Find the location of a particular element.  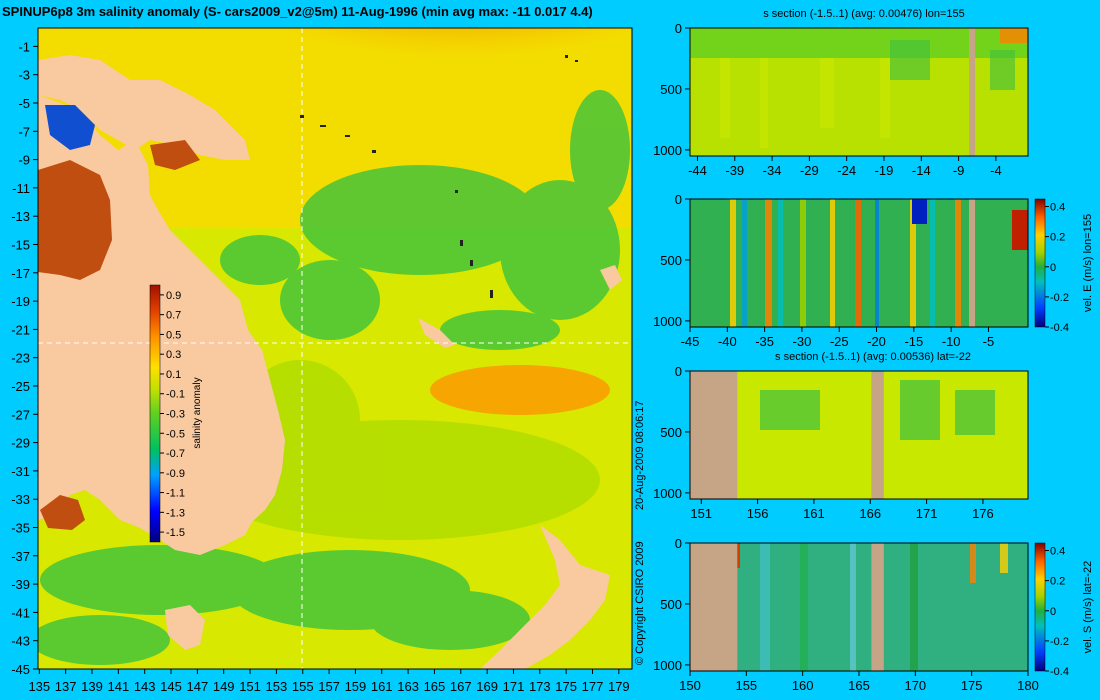

map-y-tick-label: -1 is located at coordinates (24, 46).